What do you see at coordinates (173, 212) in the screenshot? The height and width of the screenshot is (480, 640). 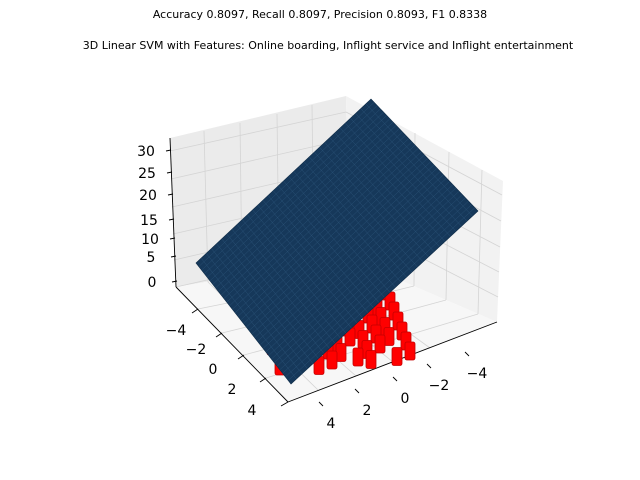 I see `z-axis-line` at bounding box center [173, 212].